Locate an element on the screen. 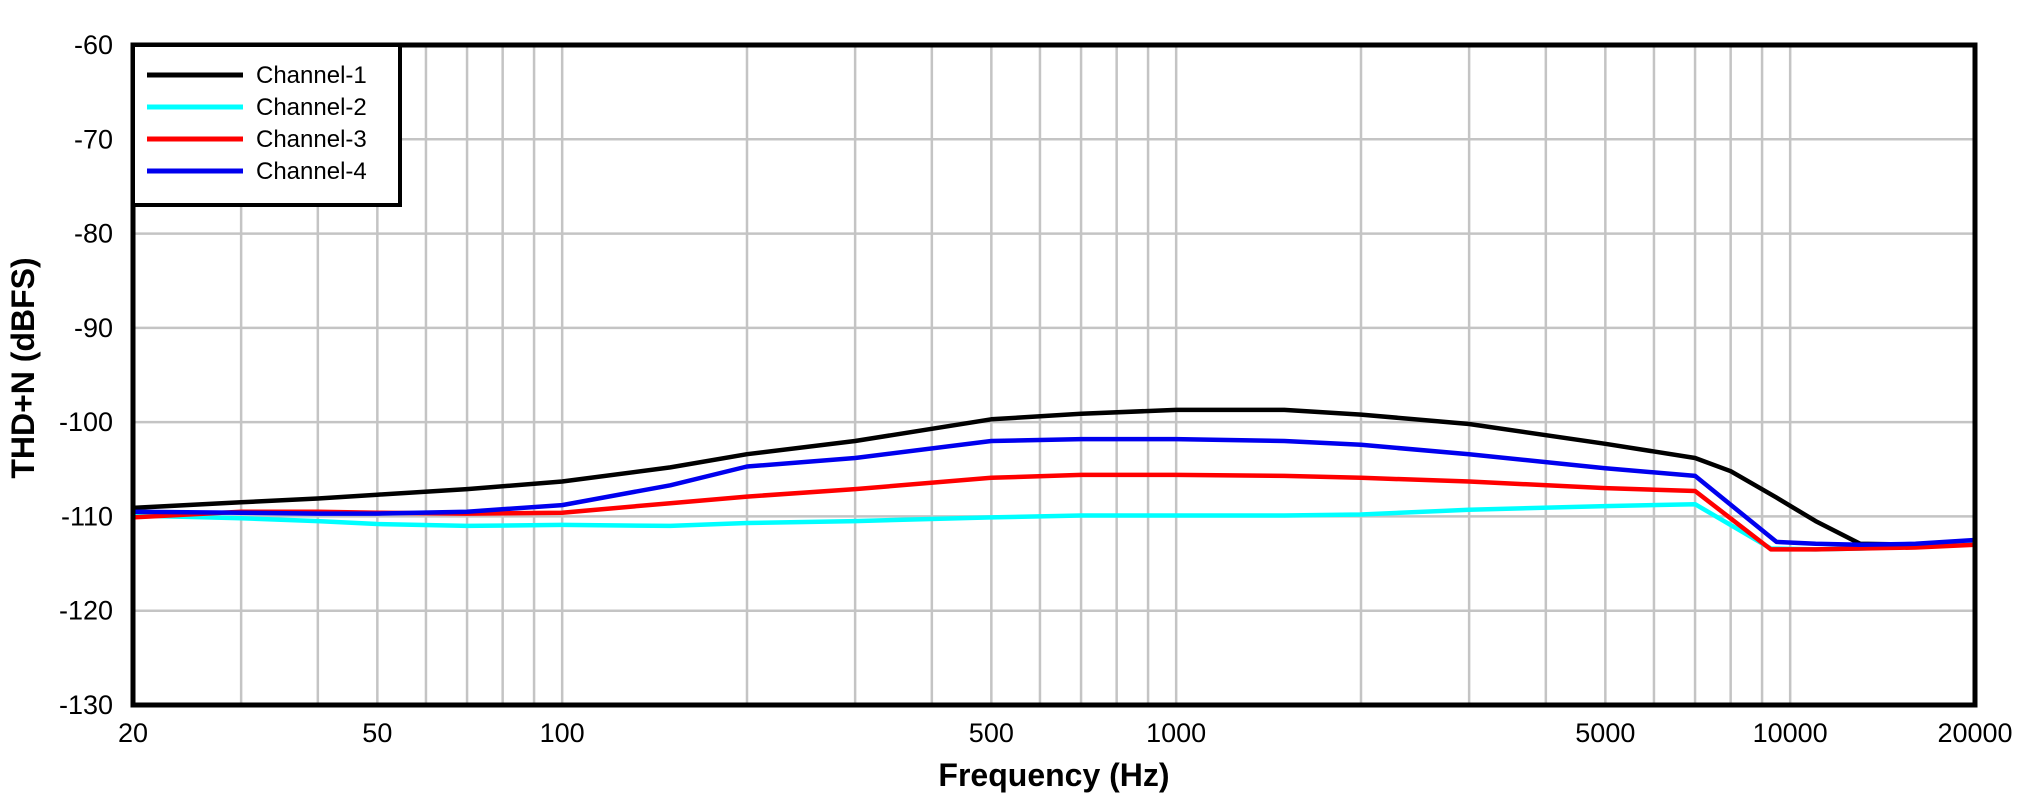 The image size is (2039, 802). x-tick-label-5000: 5000 is located at coordinates (1605, 733).